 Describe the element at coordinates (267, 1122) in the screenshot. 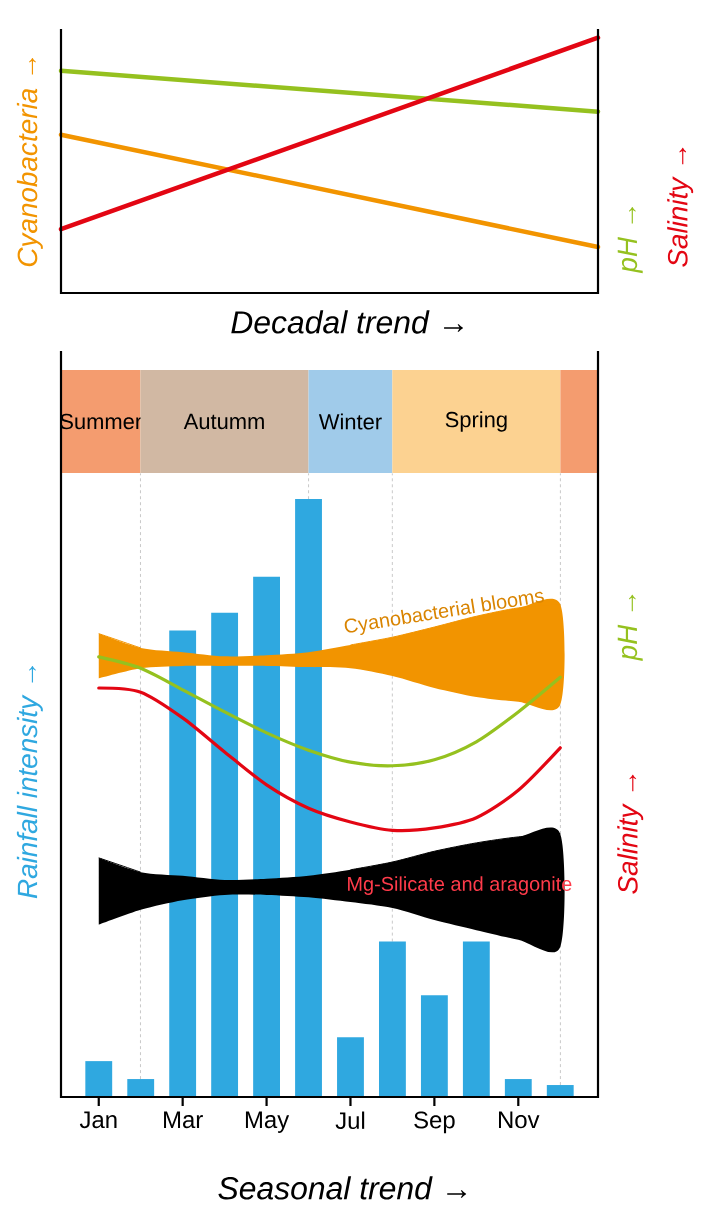

I see `x-tick-label: May` at that location.